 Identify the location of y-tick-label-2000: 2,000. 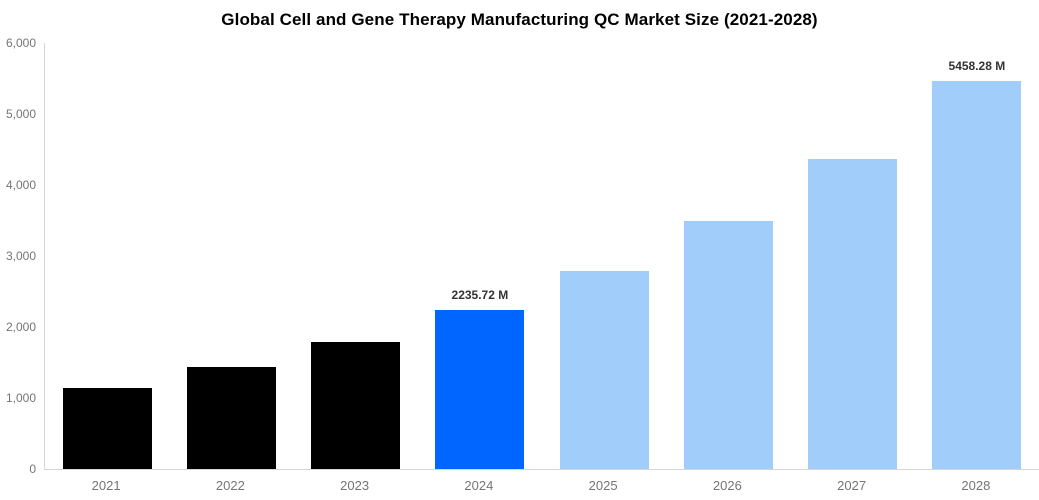
(20, 327).